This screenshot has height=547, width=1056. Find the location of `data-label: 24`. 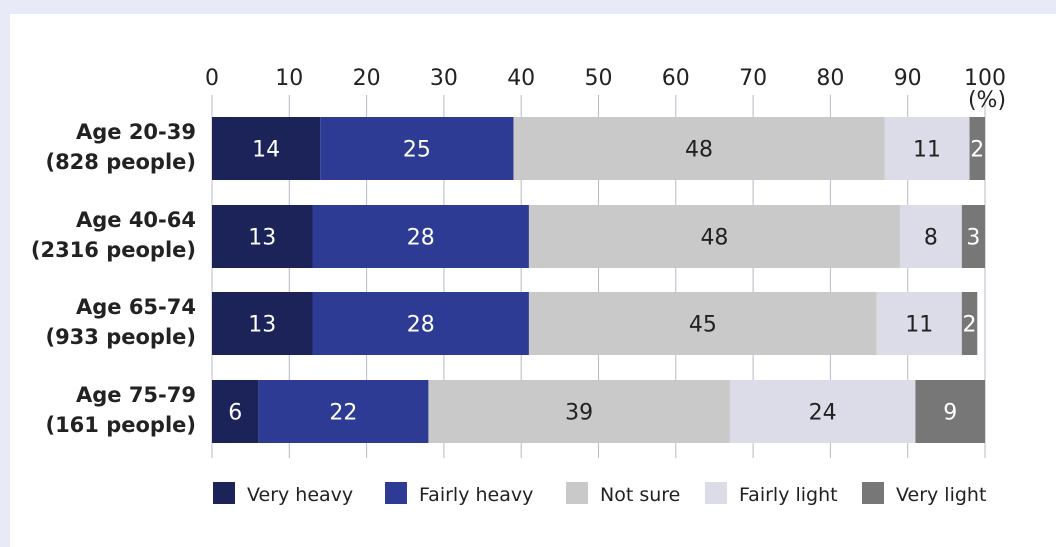

data-label: 24 is located at coordinates (823, 413).